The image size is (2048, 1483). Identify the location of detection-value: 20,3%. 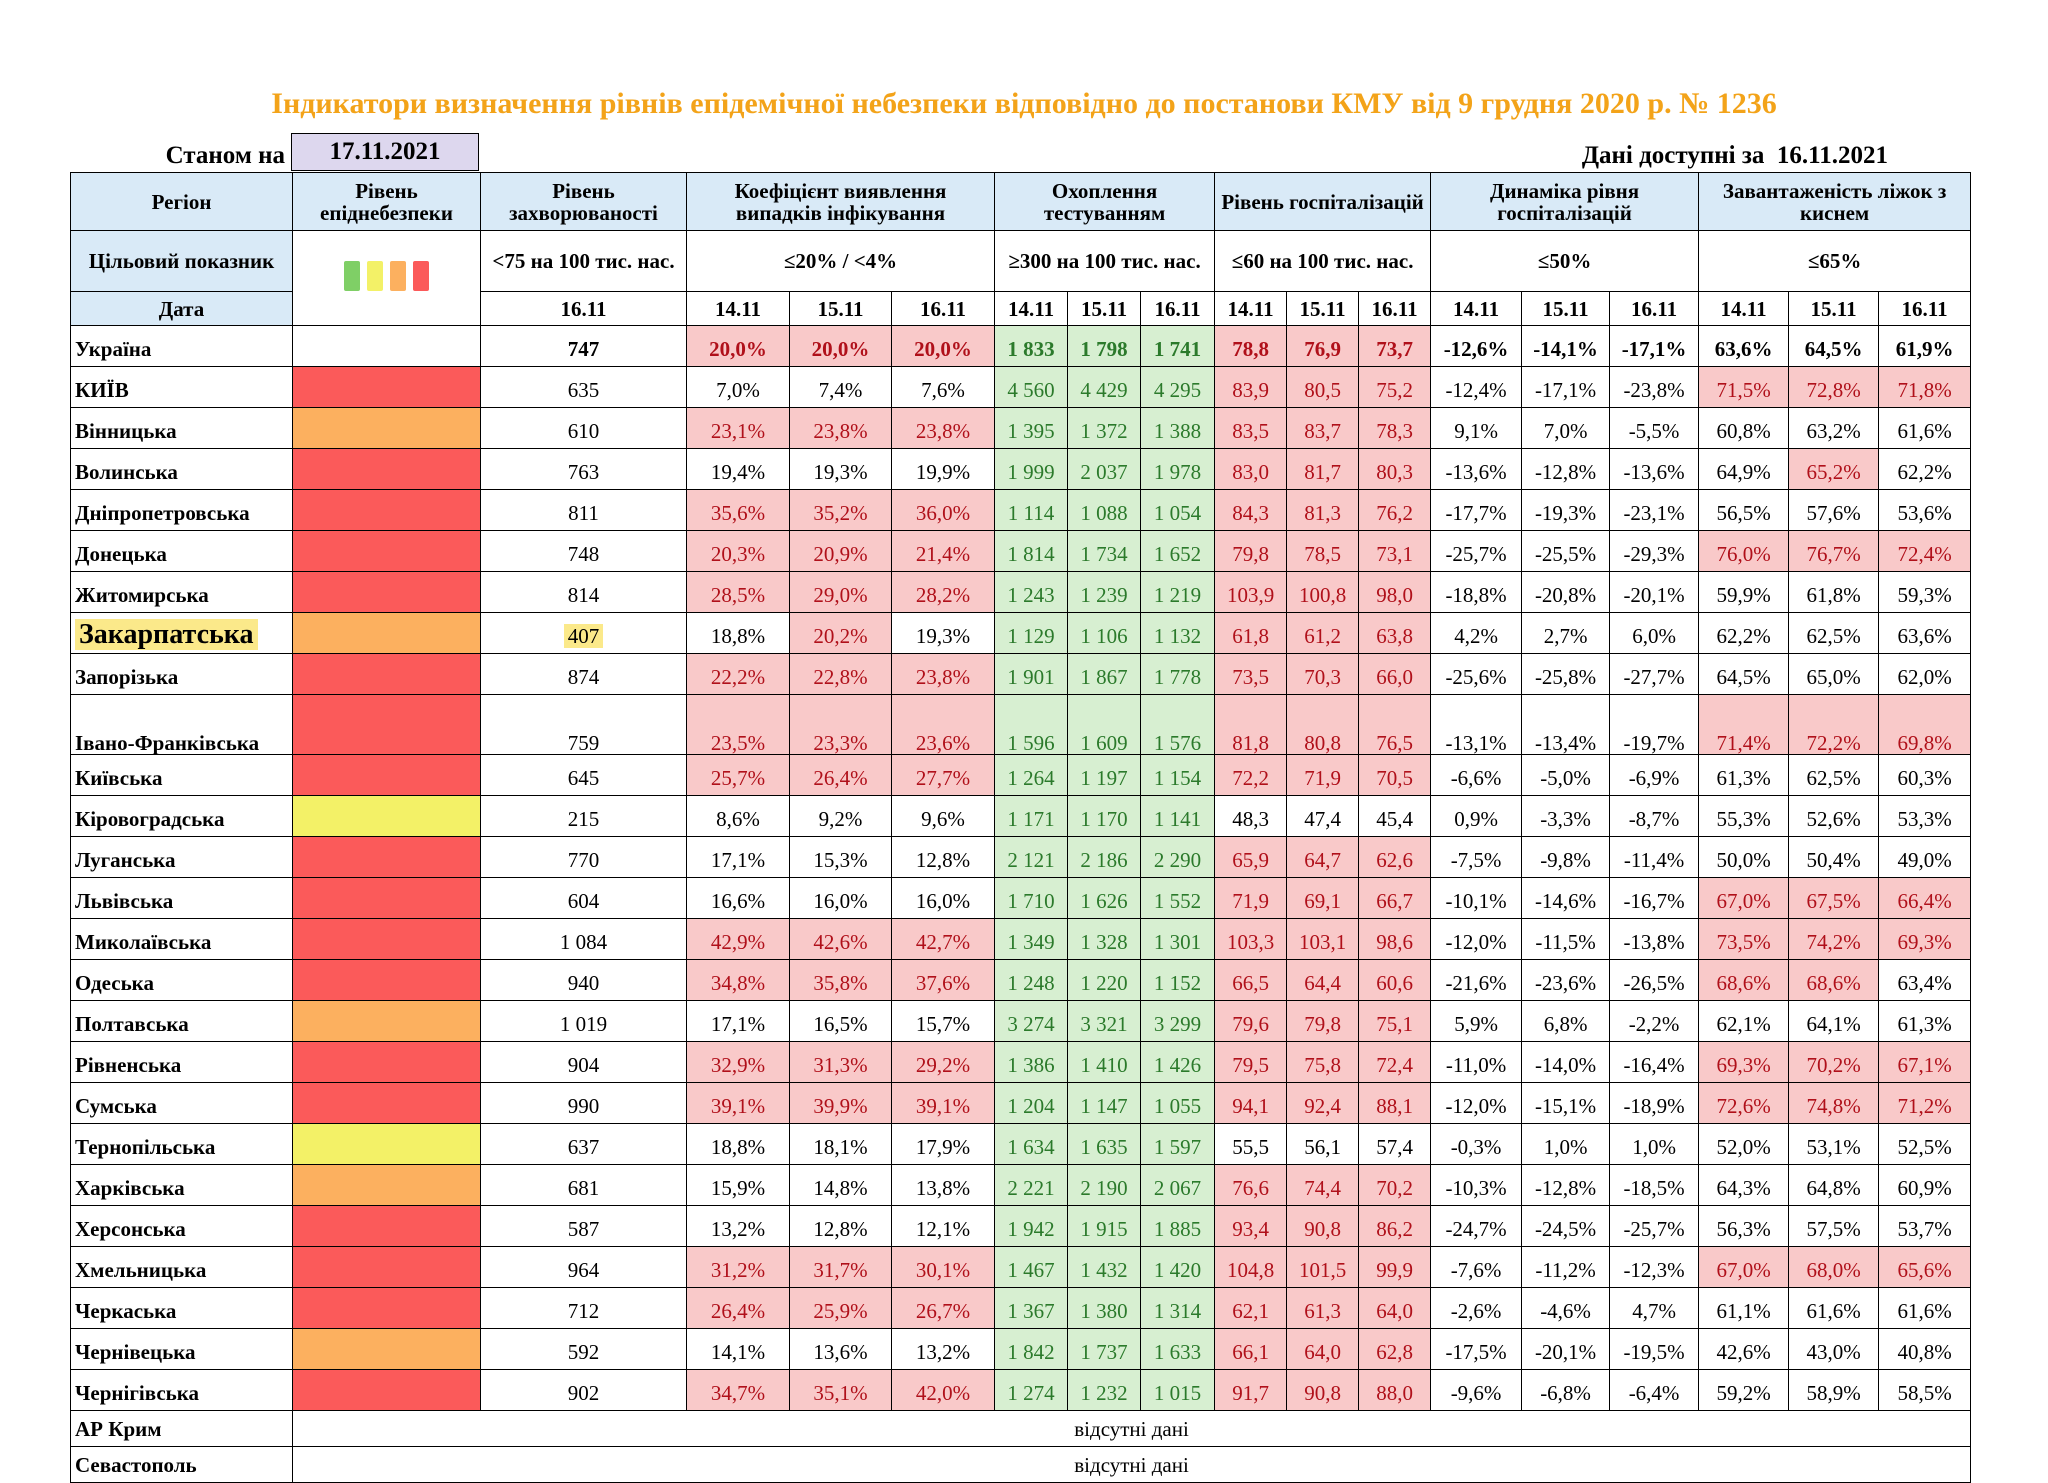
(738, 551).